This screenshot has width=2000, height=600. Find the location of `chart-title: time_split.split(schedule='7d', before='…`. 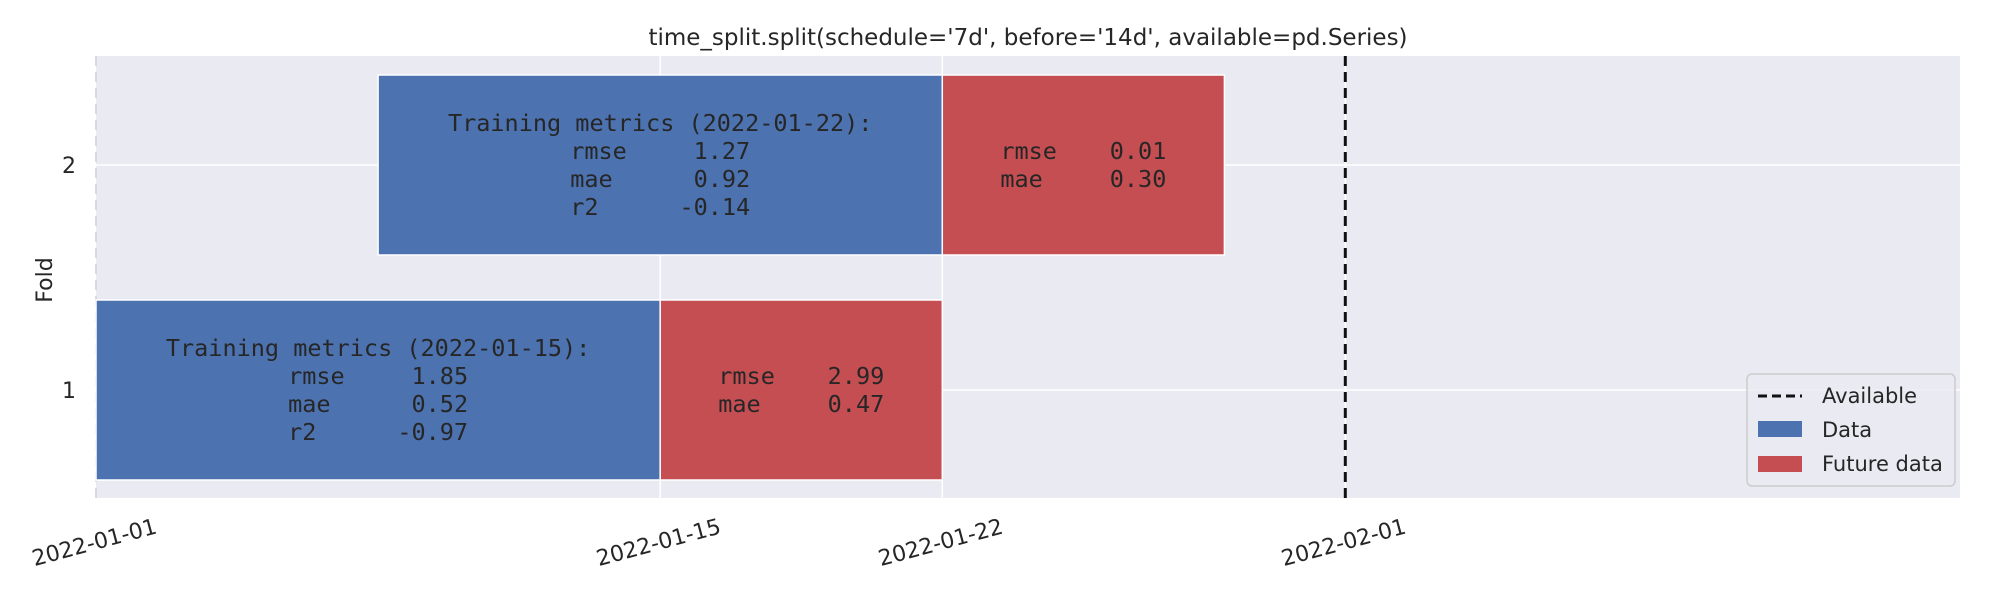

chart-title: time_split.split(schedule='7d', before='… is located at coordinates (1027, 38).